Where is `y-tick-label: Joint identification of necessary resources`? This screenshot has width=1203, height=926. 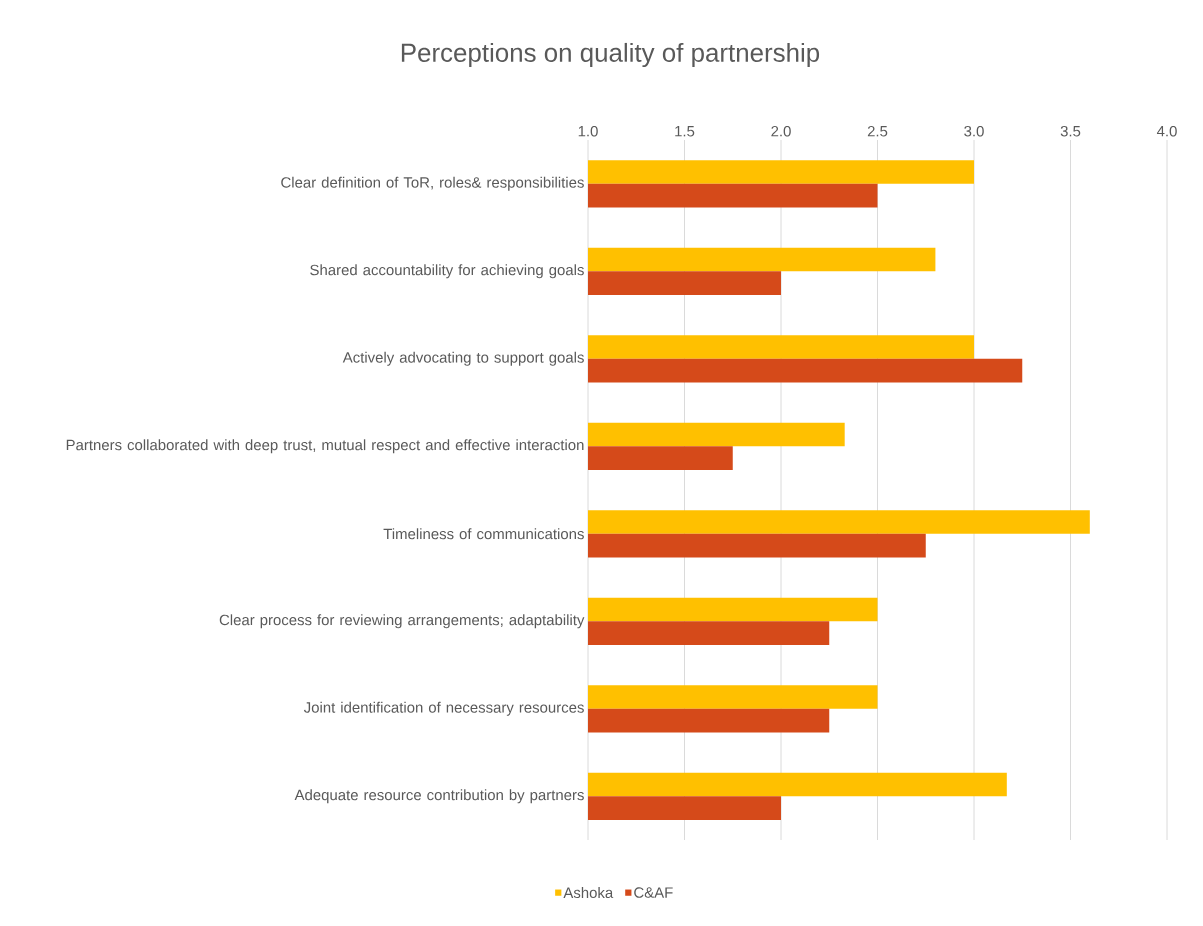 y-tick-label: Joint identification of necessary resources is located at coordinates (443, 708).